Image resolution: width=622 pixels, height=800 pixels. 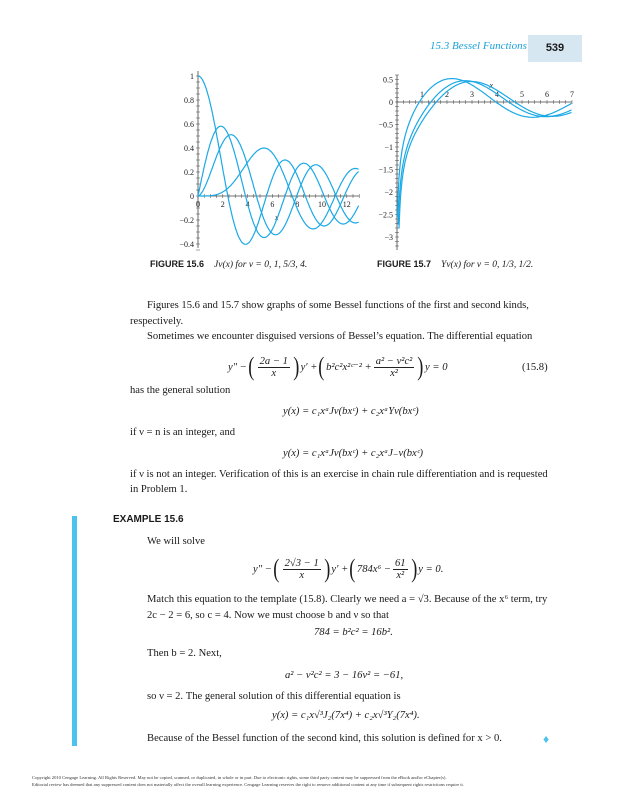 What do you see at coordinates (297, 204) in the screenshot?
I see `x-tick-label: 8` at bounding box center [297, 204].